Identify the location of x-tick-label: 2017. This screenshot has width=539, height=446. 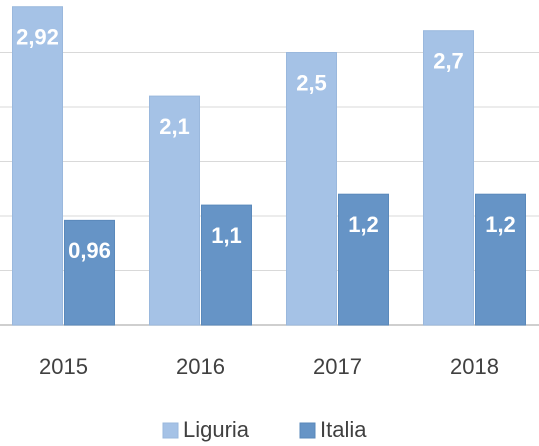
(337, 366).